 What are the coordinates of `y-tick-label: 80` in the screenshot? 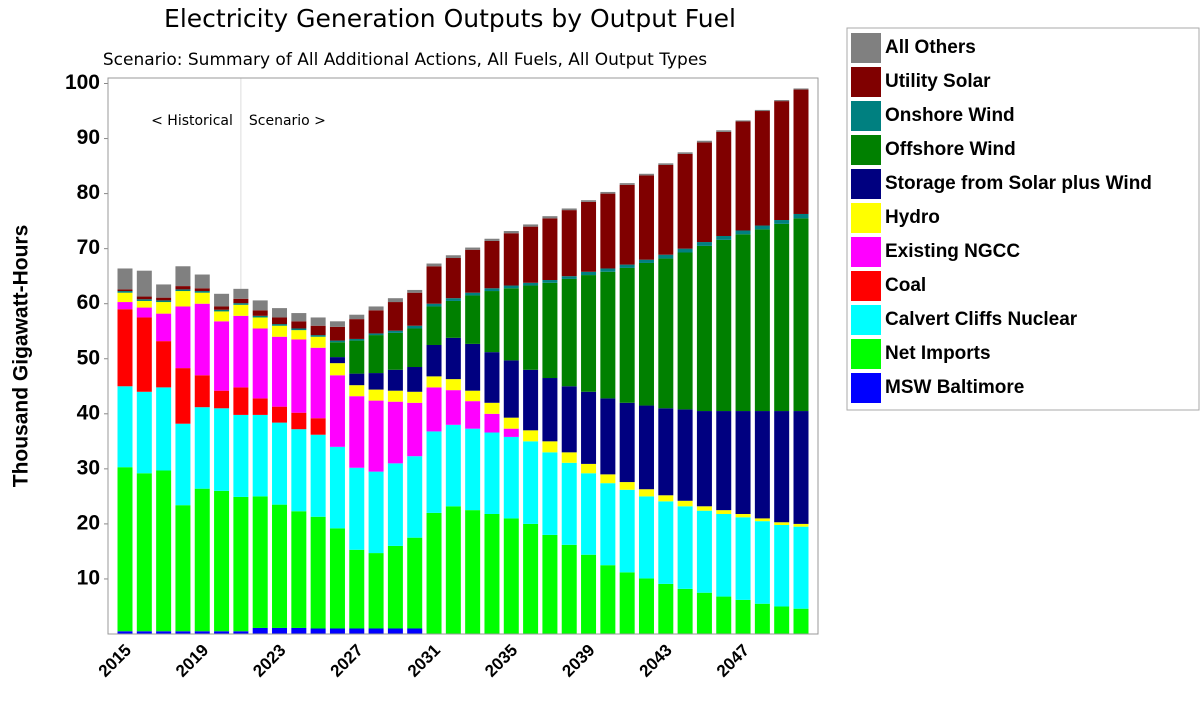 It's located at (88, 192).